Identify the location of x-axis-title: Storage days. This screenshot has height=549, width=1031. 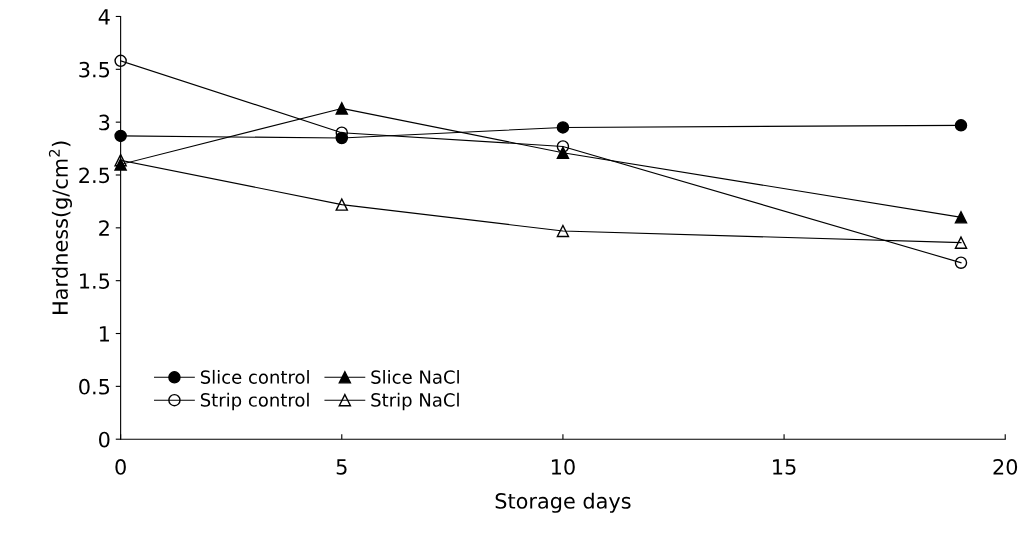
(563, 502).